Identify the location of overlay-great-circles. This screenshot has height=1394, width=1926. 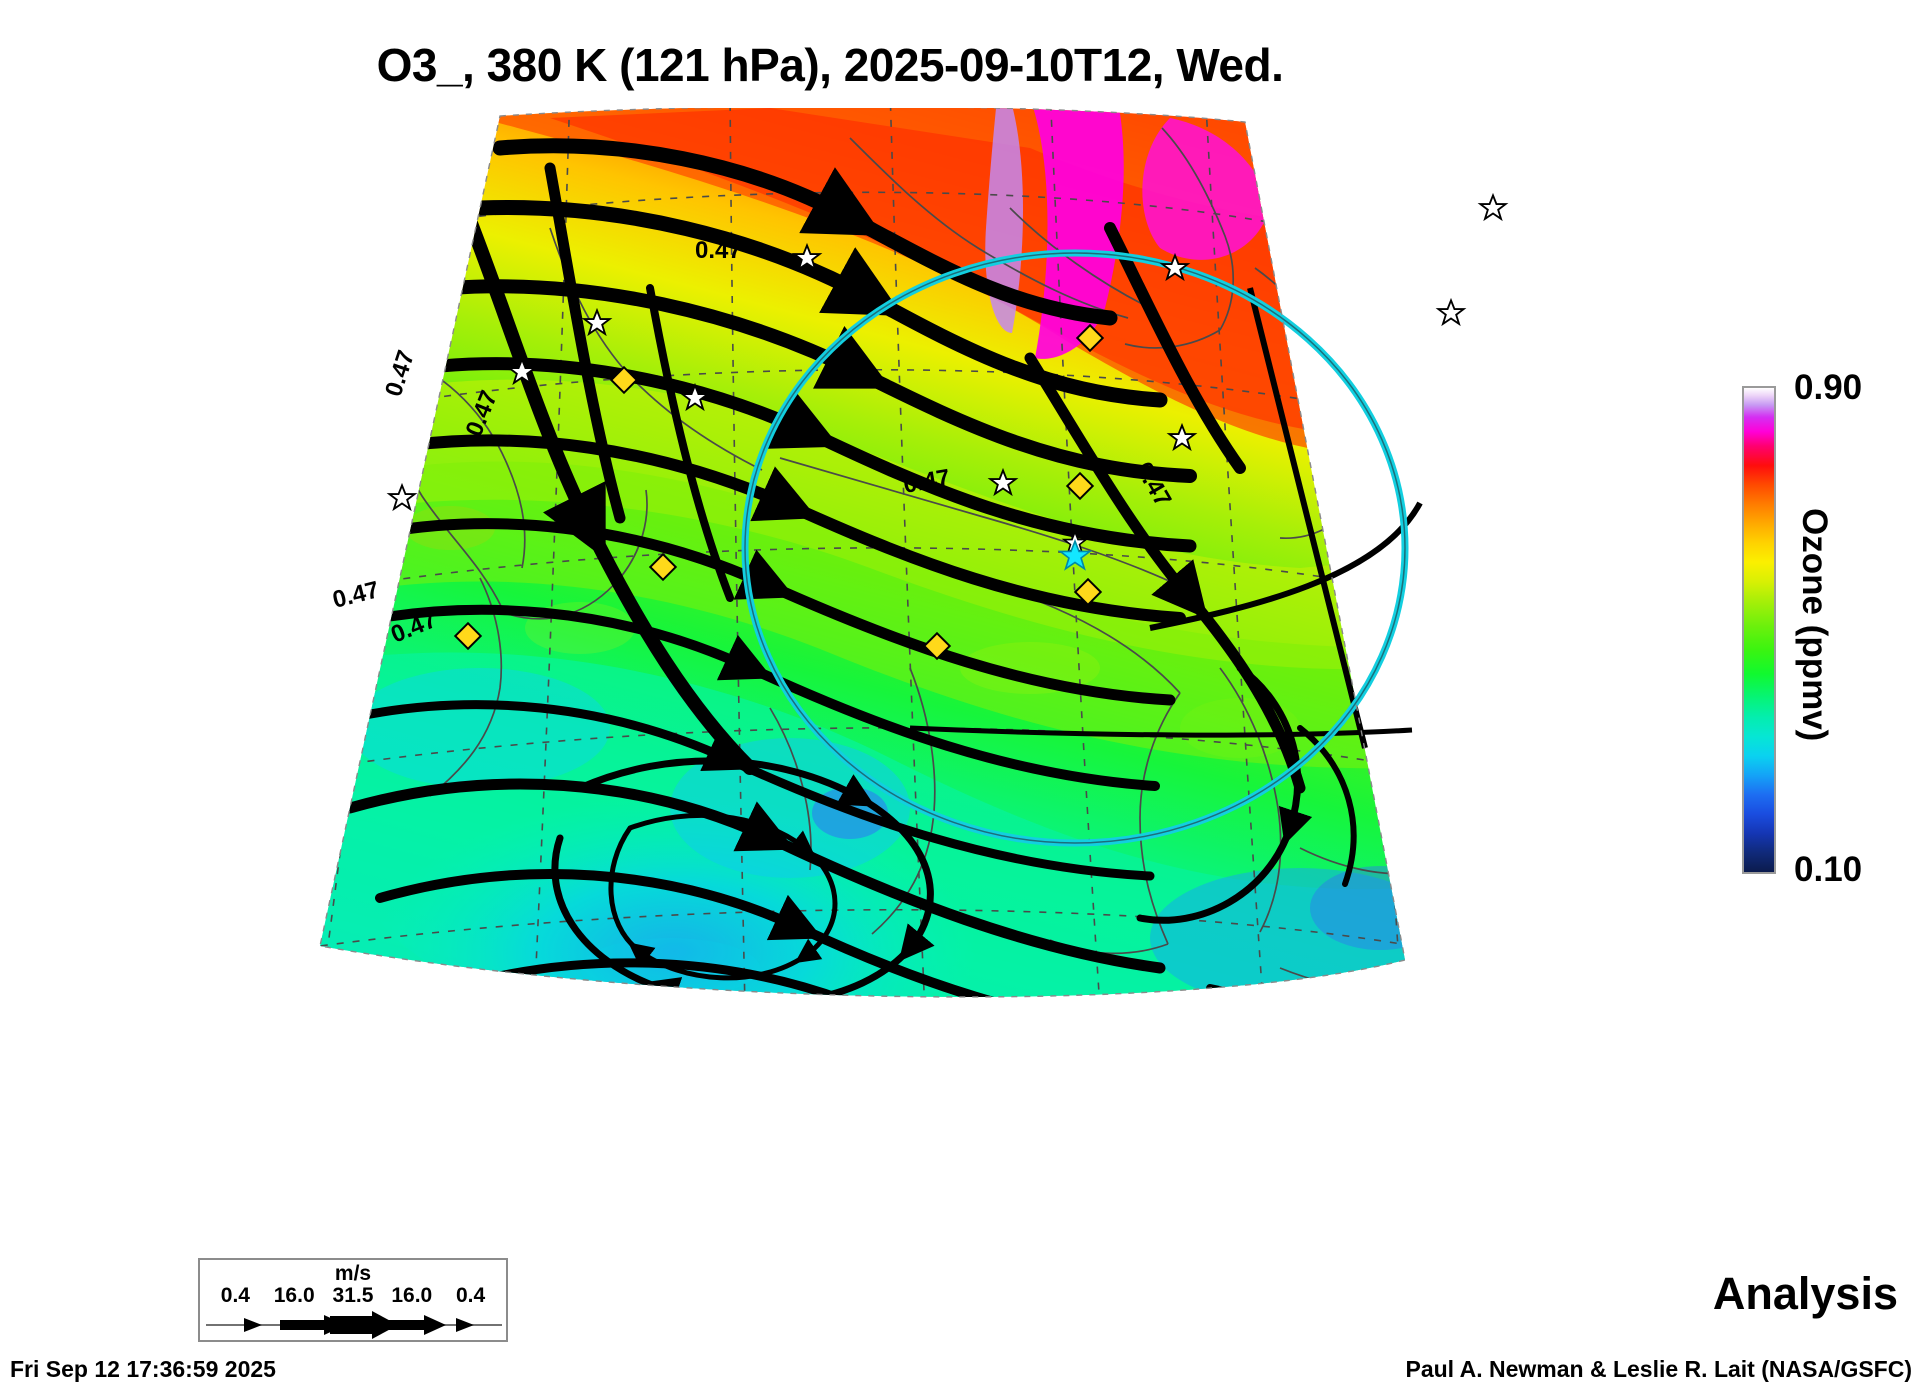
(1166, 518).